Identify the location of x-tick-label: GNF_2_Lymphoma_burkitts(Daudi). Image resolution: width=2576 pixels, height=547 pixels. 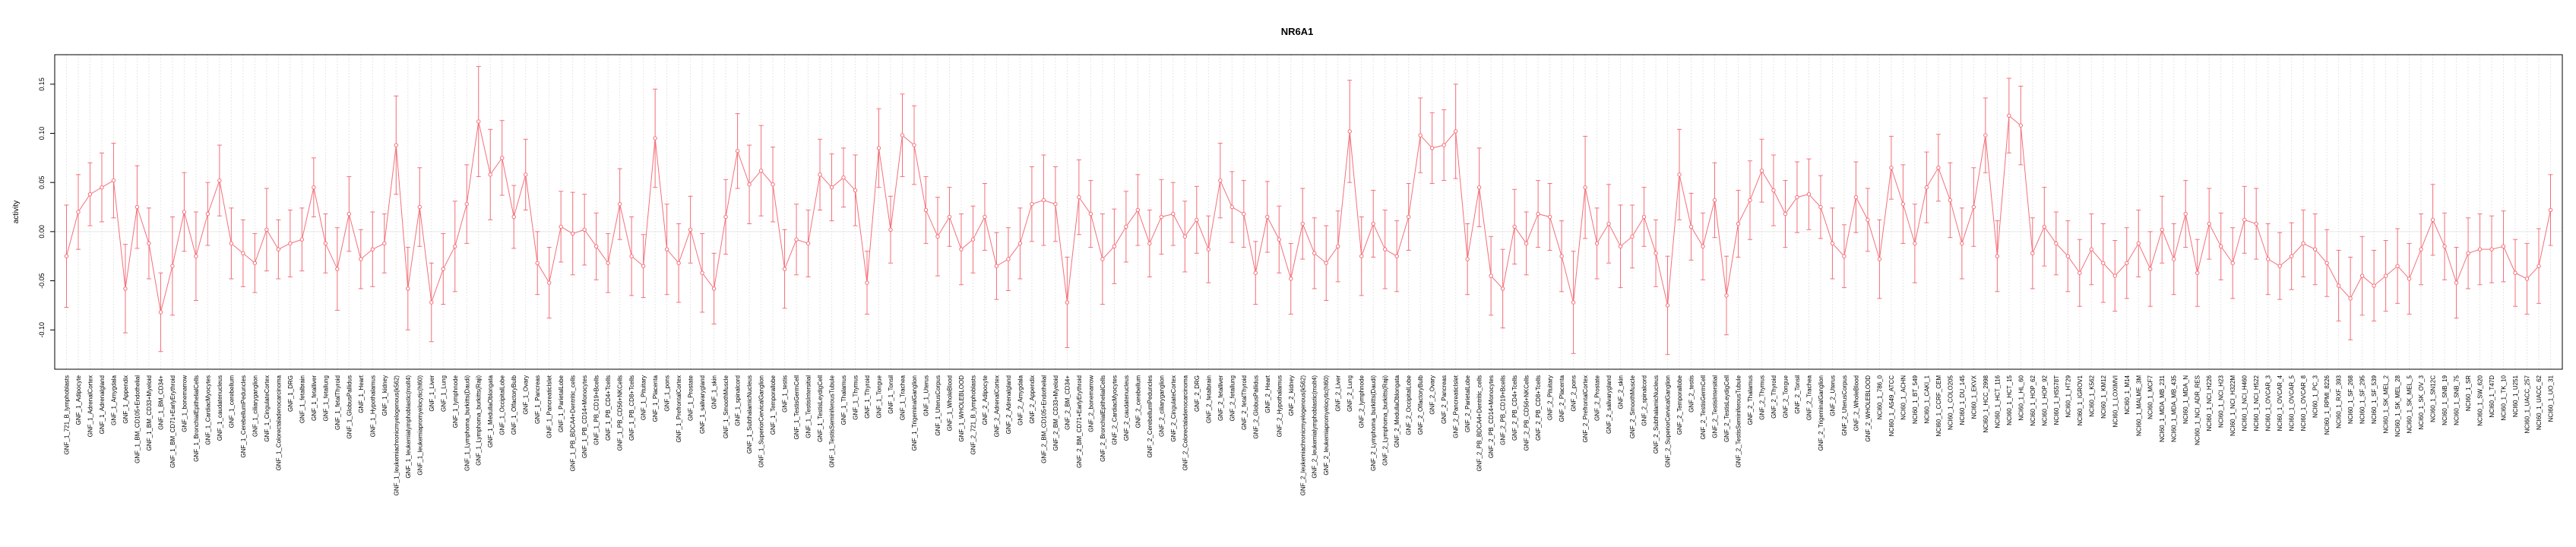
(1373, 423).